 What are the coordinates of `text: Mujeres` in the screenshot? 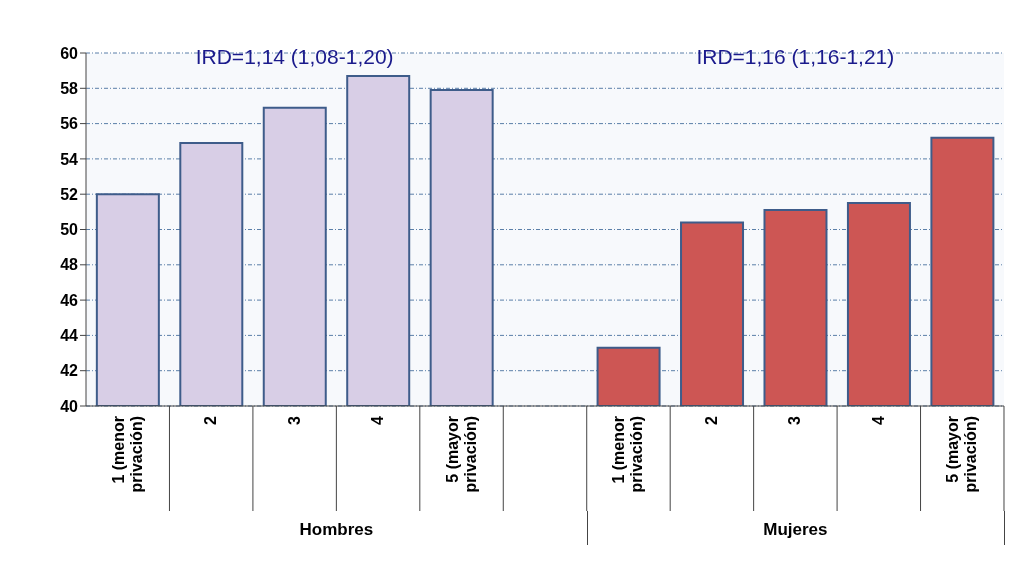 It's located at (795, 530).